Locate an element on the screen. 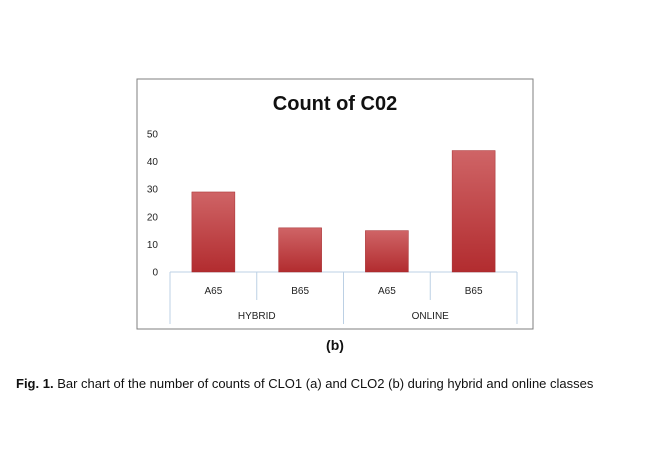  chart-title: Count of C02 is located at coordinates (335, 104).